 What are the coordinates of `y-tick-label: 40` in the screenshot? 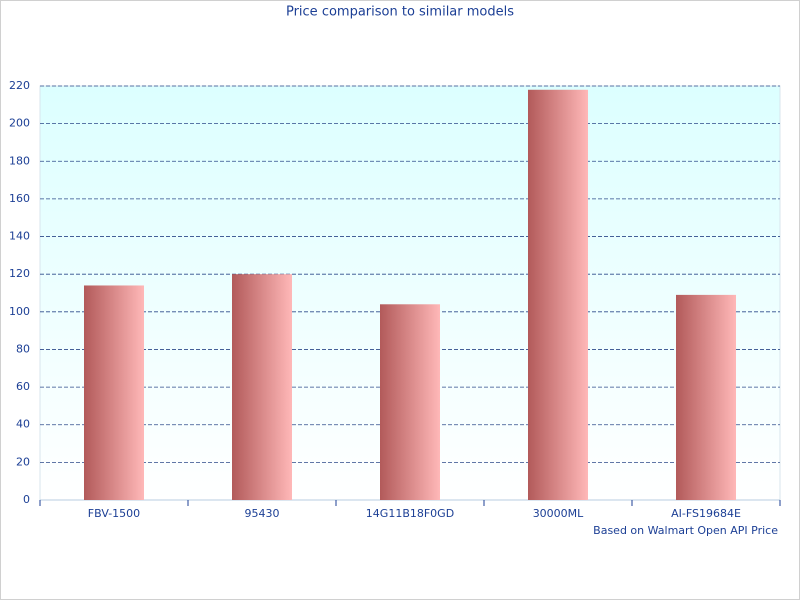 It's located at (23, 424).